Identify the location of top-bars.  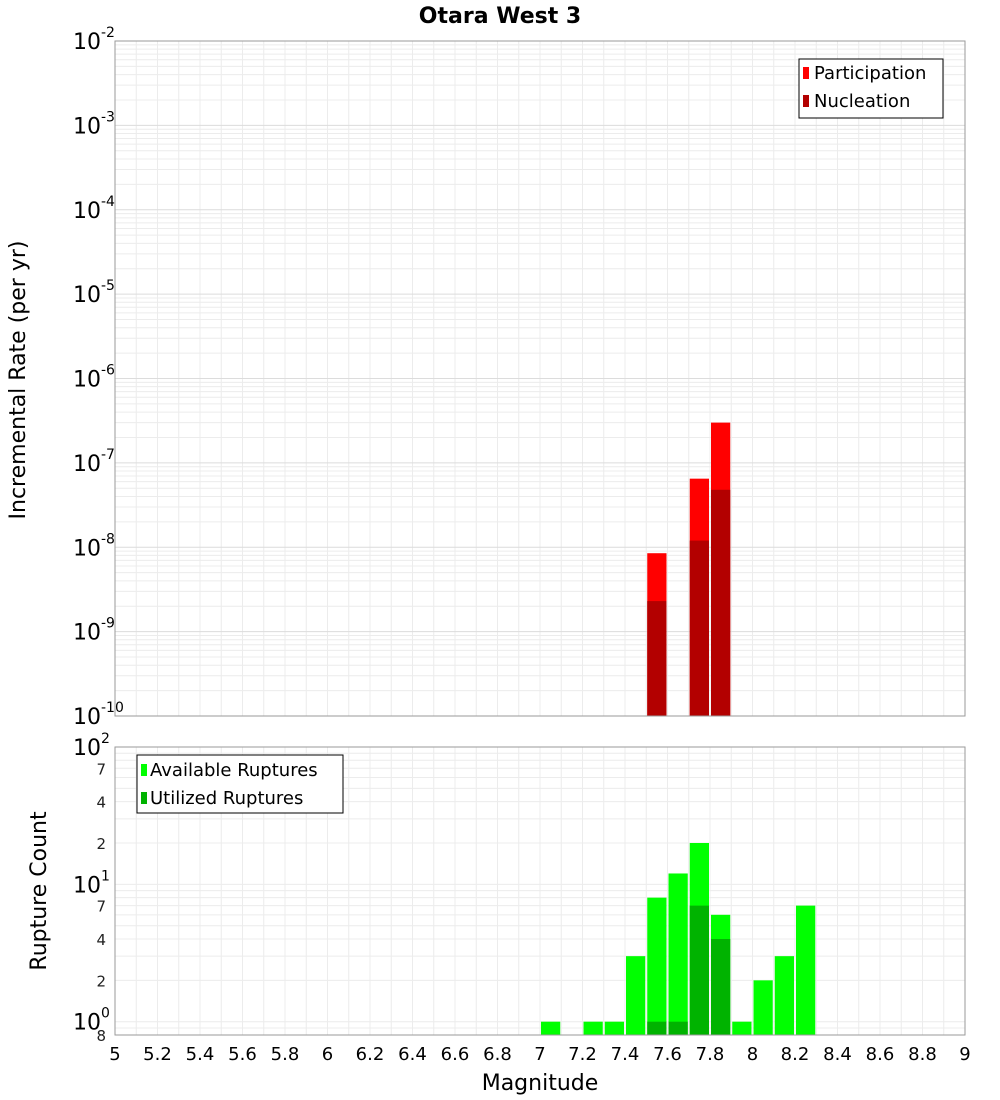
(689, 569).